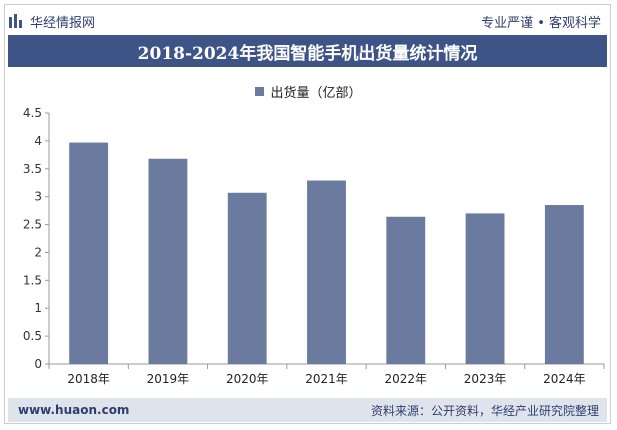 Image resolution: width=617 pixels, height=430 pixels. What do you see at coordinates (307, 410) in the screenshot?
I see `footer: www.huaon.com 资料来源：公开资料，华经产业研究院整理` at bounding box center [307, 410].